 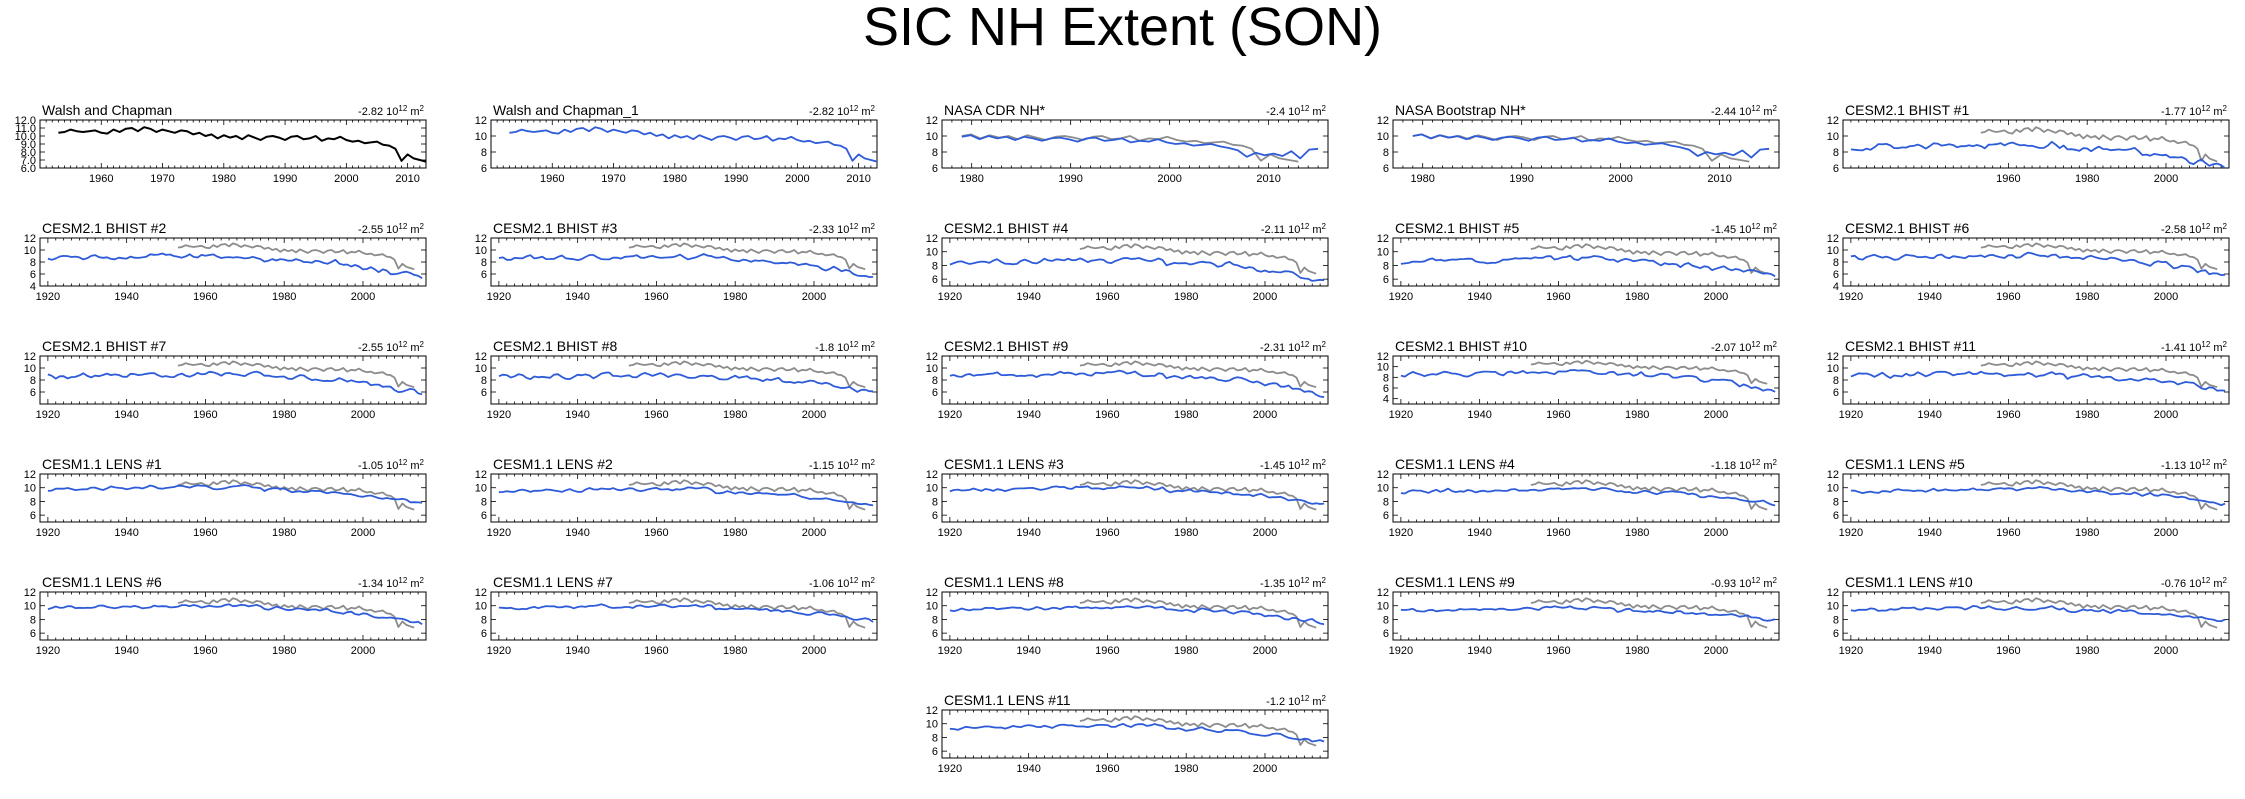 I want to click on panel-title: CESM2.1 BHIST #5, so click(x=1457, y=228).